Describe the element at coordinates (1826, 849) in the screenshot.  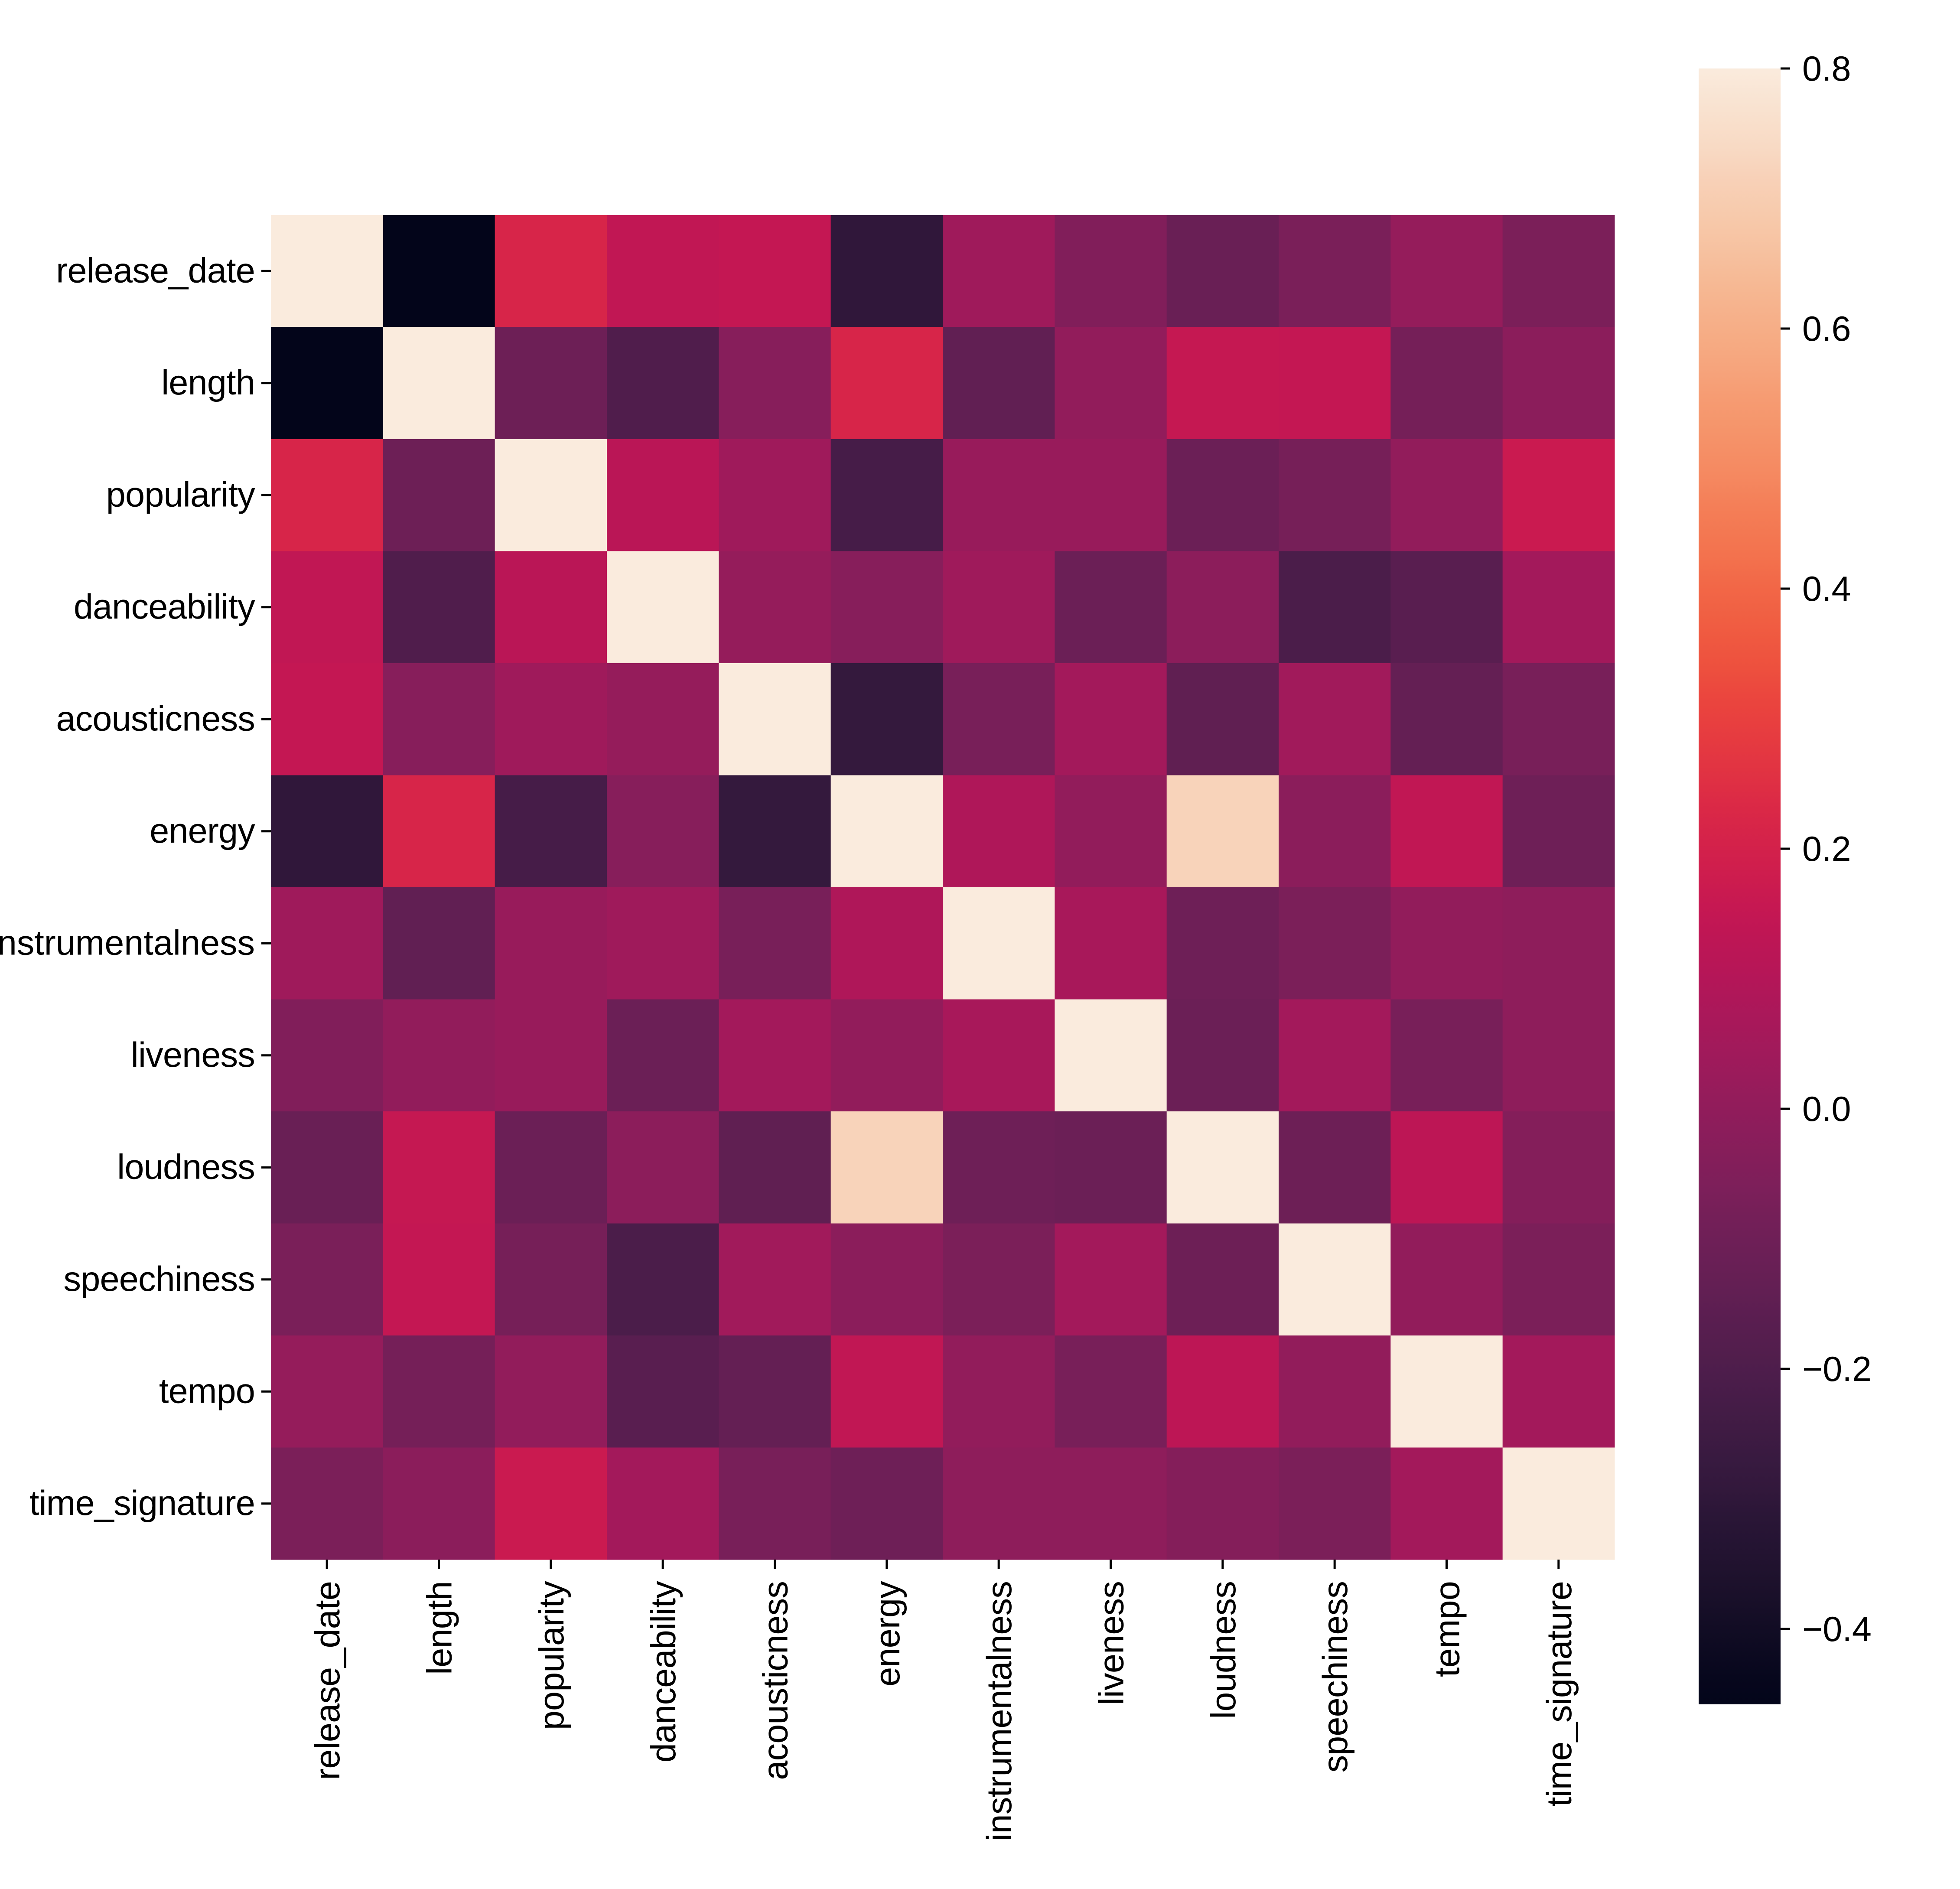
I see `svg-text: 0.2` at that location.